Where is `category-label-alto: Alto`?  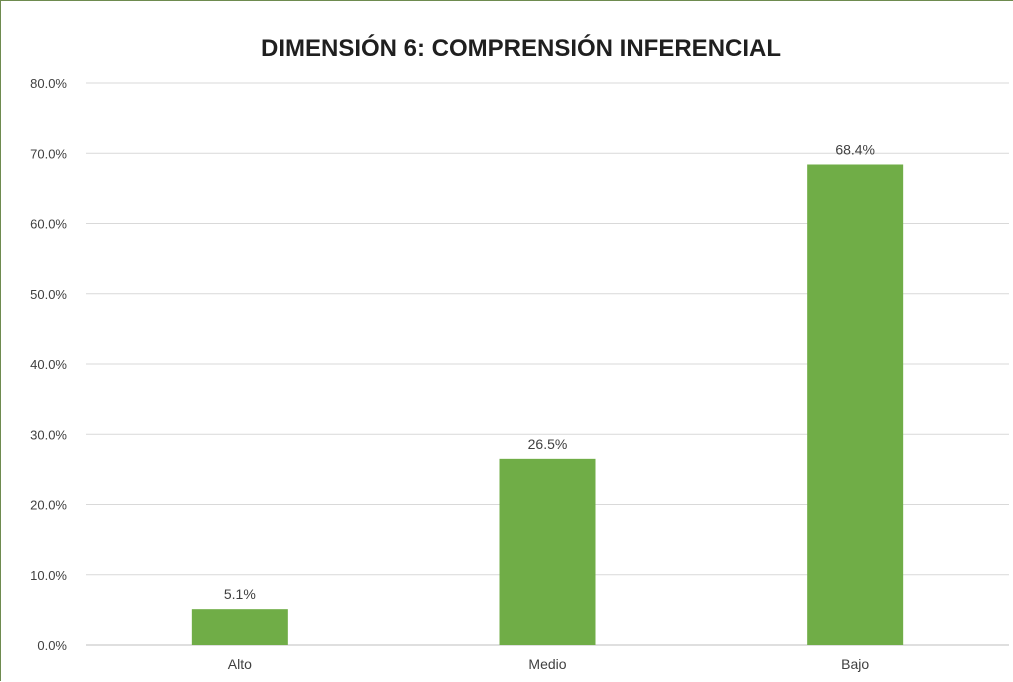 category-label-alto: Alto is located at coordinates (240, 664).